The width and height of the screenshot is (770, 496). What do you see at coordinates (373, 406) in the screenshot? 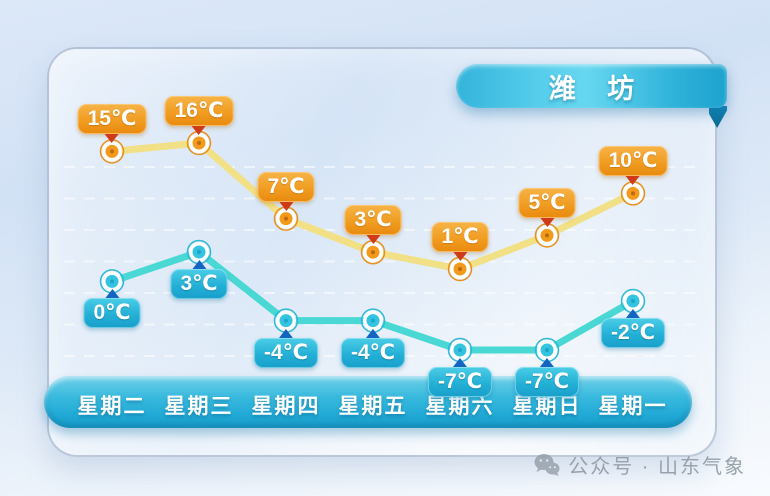
I see `weekday-label: 星期五` at bounding box center [373, 406].